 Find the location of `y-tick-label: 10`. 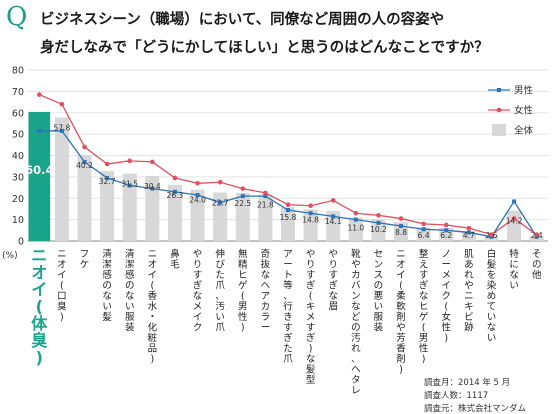

y-tick-label: 10 is located at coordinates (18, 220).